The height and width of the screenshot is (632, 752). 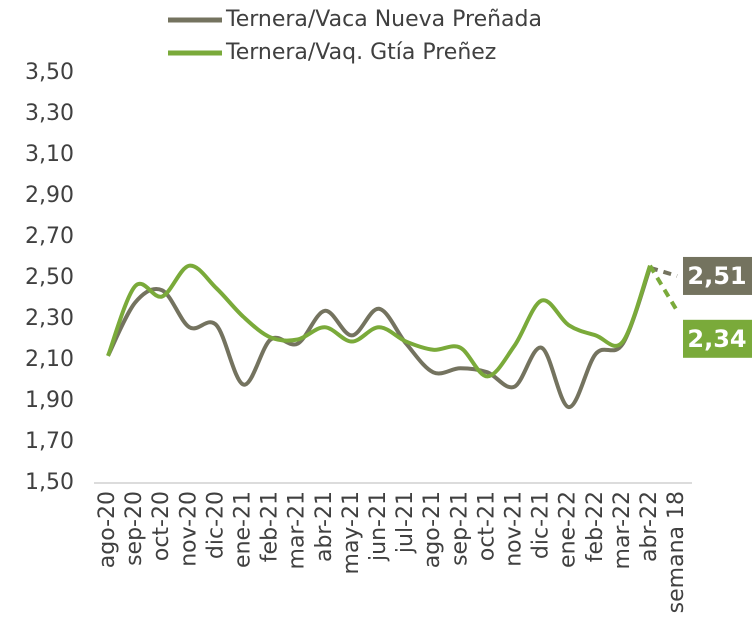 What do you see at coordinates (49, 482) in the screenshot?
I see `y-tick-label: 1,50` at bounding box center [49, 482].